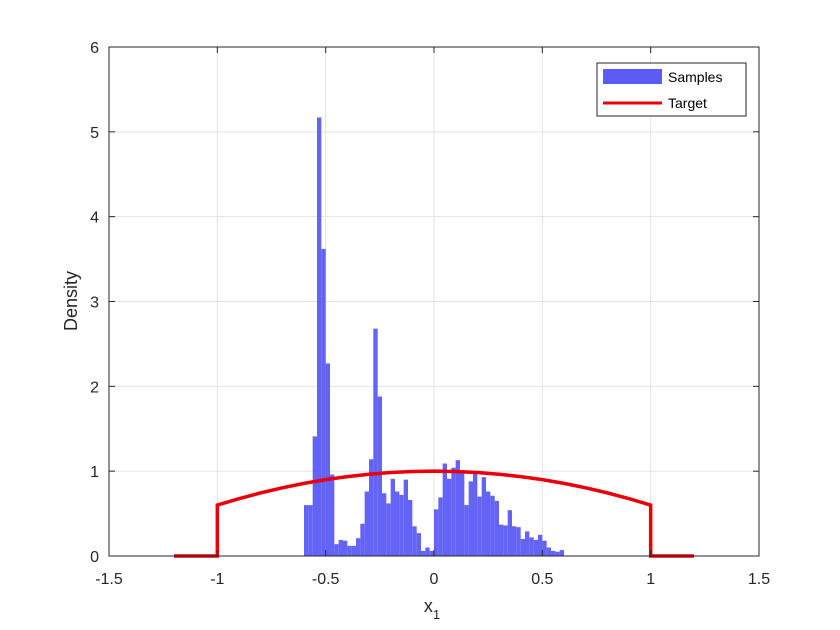  Describe the element at coordinates (434, 579) in the screenshot. I see `x-tick-label: 0` at that location.